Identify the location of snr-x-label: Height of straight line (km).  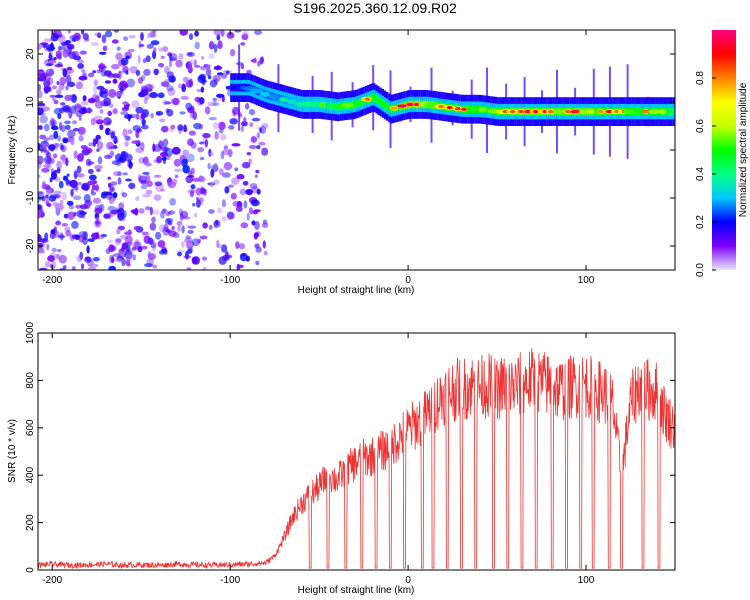
(356, 590).